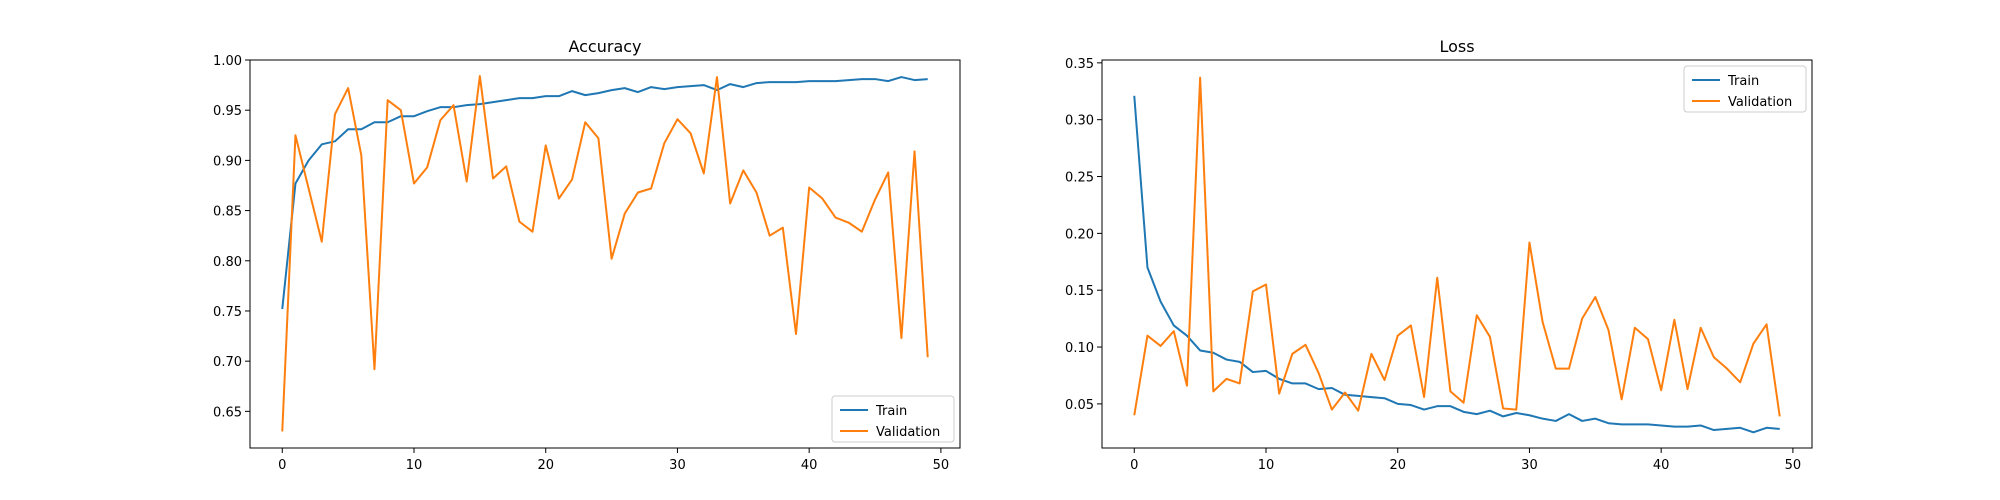  I want to click on loss-x-tick-label: 20, so click(1397, 465).